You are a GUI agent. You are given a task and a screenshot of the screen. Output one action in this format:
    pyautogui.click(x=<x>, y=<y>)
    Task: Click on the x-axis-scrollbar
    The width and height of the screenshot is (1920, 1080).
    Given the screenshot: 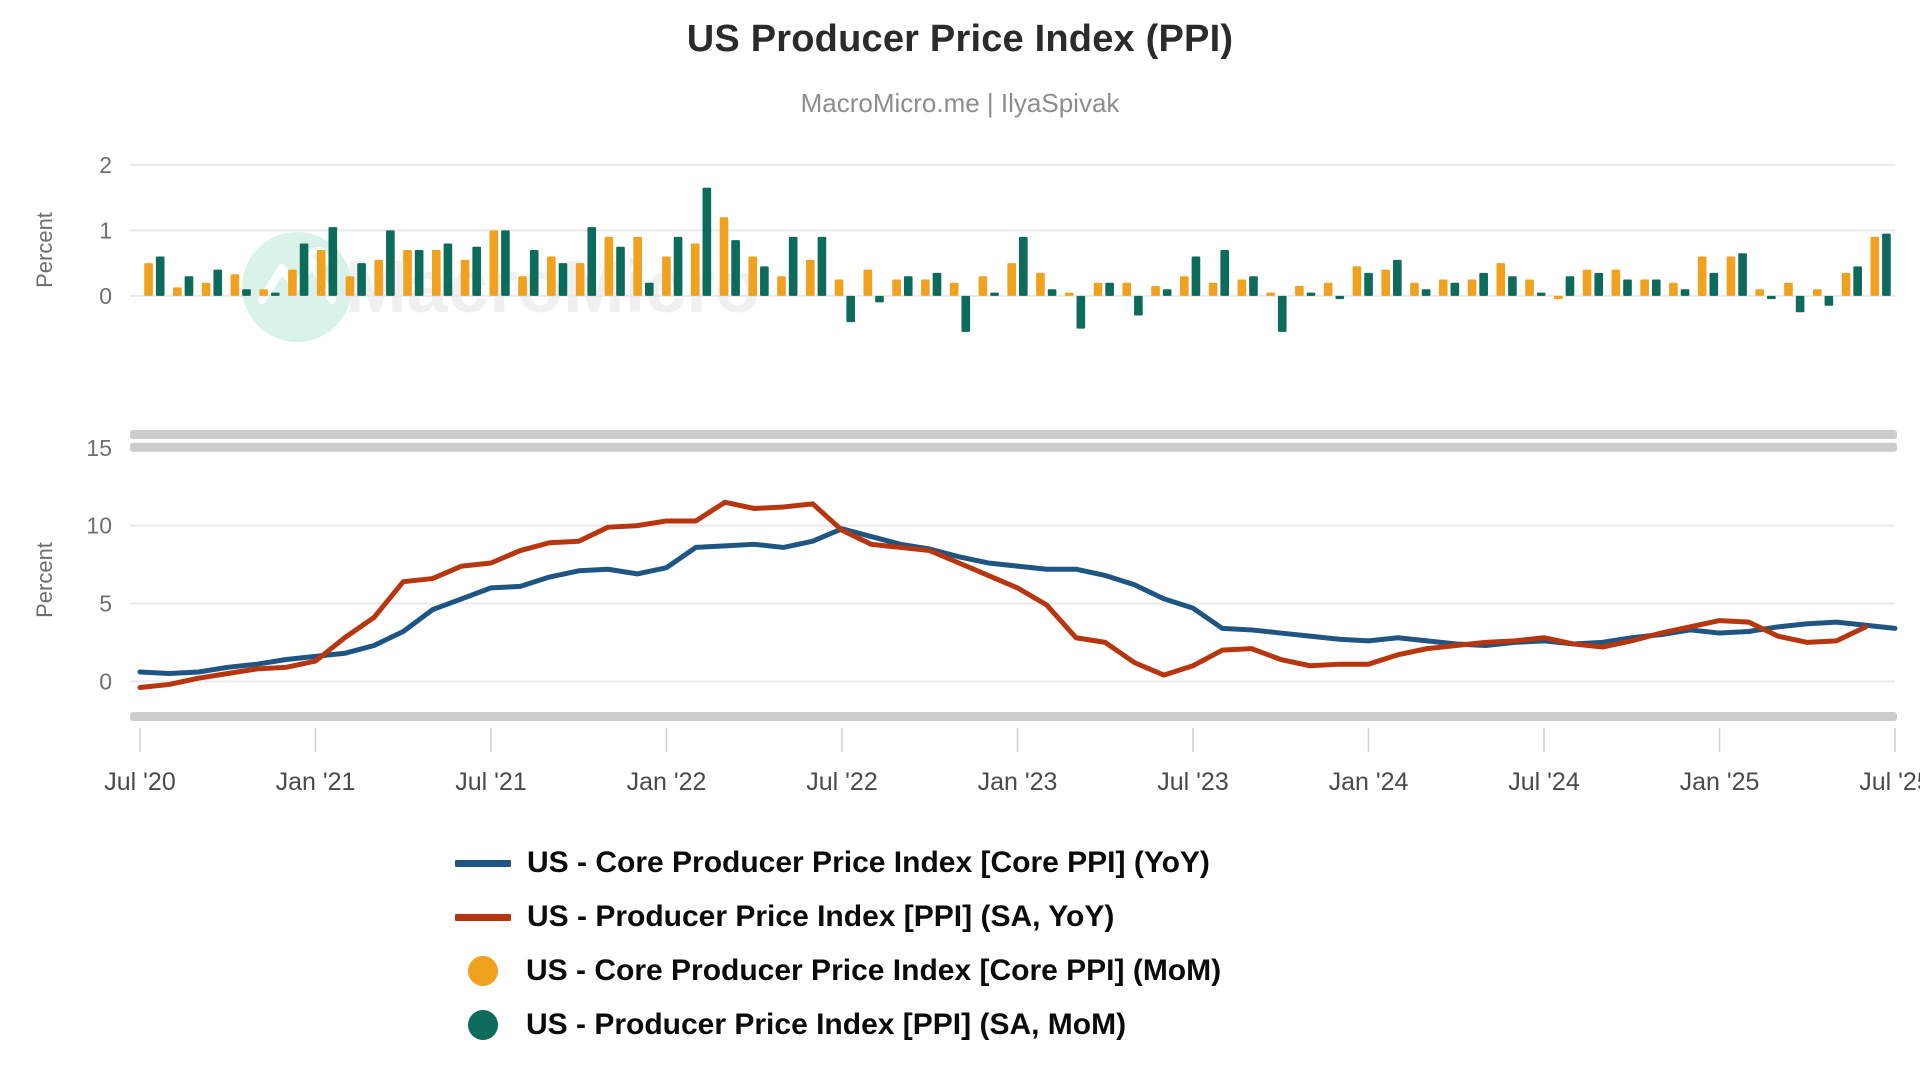 What is the action you would take?
    pyautogui.click(x=1013, y=716)
    